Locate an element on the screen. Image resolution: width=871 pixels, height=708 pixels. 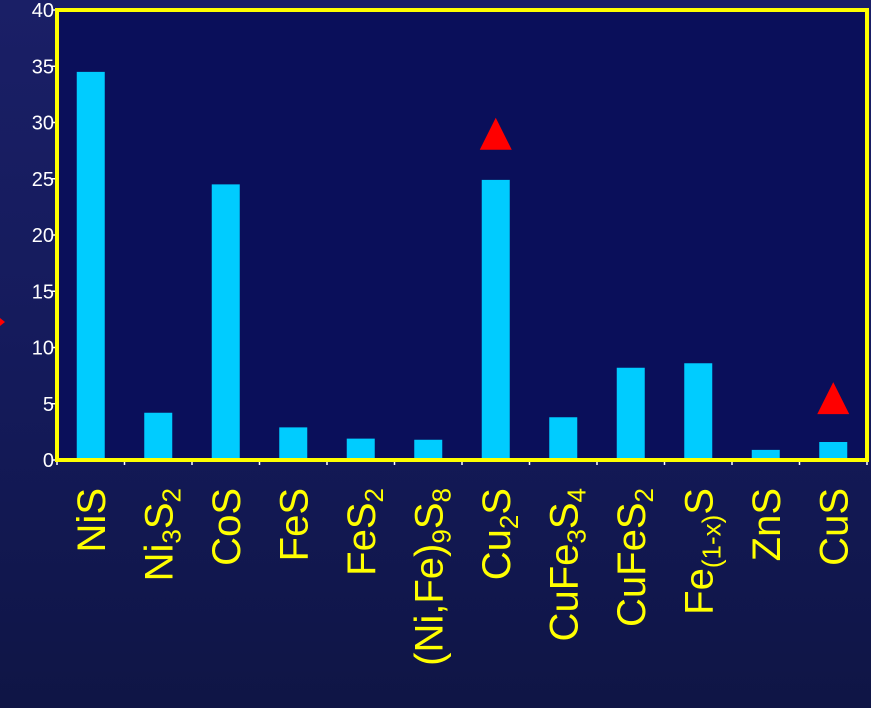
label-subscript: (1-x) is located at coordinates (711, 541).